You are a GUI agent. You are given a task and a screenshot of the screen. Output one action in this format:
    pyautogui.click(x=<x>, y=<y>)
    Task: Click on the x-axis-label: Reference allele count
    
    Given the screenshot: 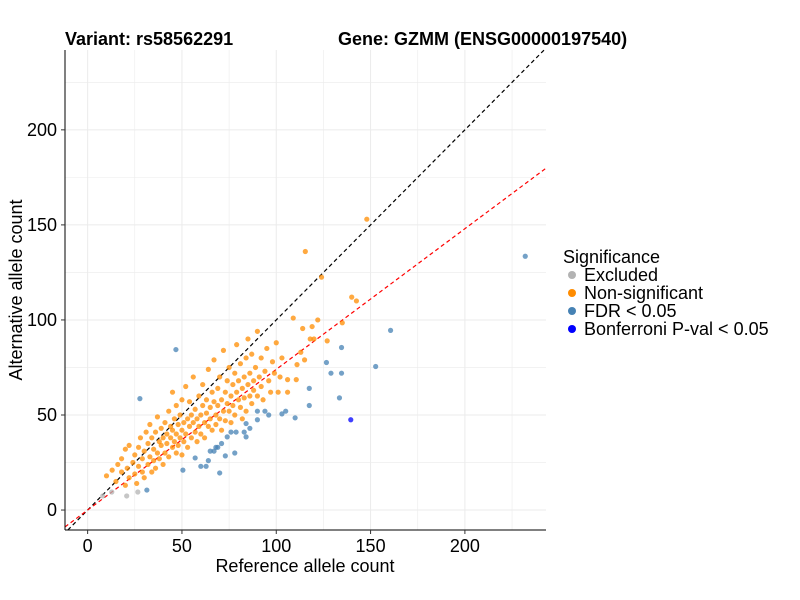 What is the action you would take?
    pyautogui.click(x=304, y=566)
    